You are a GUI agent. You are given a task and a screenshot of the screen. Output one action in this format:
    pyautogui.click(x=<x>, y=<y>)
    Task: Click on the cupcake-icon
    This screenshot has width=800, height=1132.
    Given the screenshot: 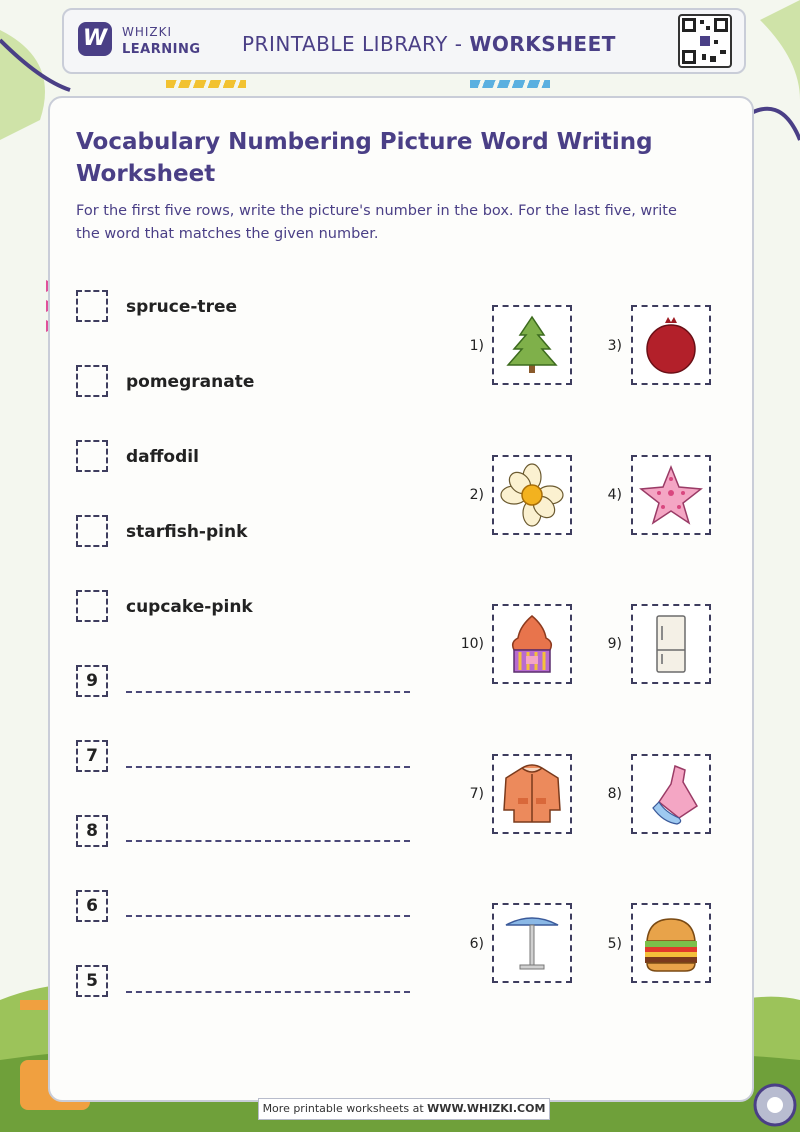 What is the action you would take?
    pyautogui.click(x=532, y=644)
    